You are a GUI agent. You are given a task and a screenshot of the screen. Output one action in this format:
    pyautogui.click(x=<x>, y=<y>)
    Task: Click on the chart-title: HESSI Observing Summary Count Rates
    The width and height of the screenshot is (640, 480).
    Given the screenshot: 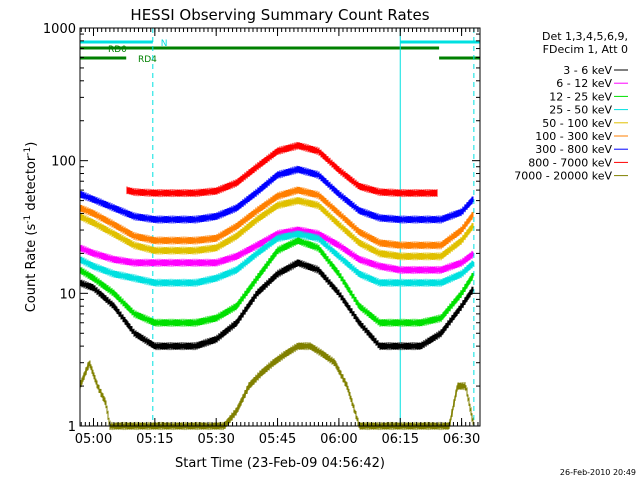 What is the action you would take?
    pyautogui.click(x=279, y=15)
    